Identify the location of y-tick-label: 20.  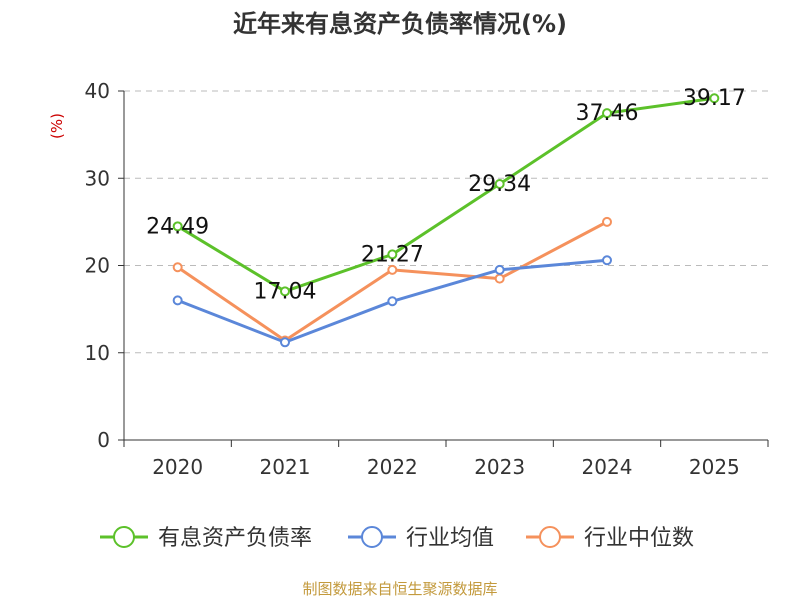
(97, 266).